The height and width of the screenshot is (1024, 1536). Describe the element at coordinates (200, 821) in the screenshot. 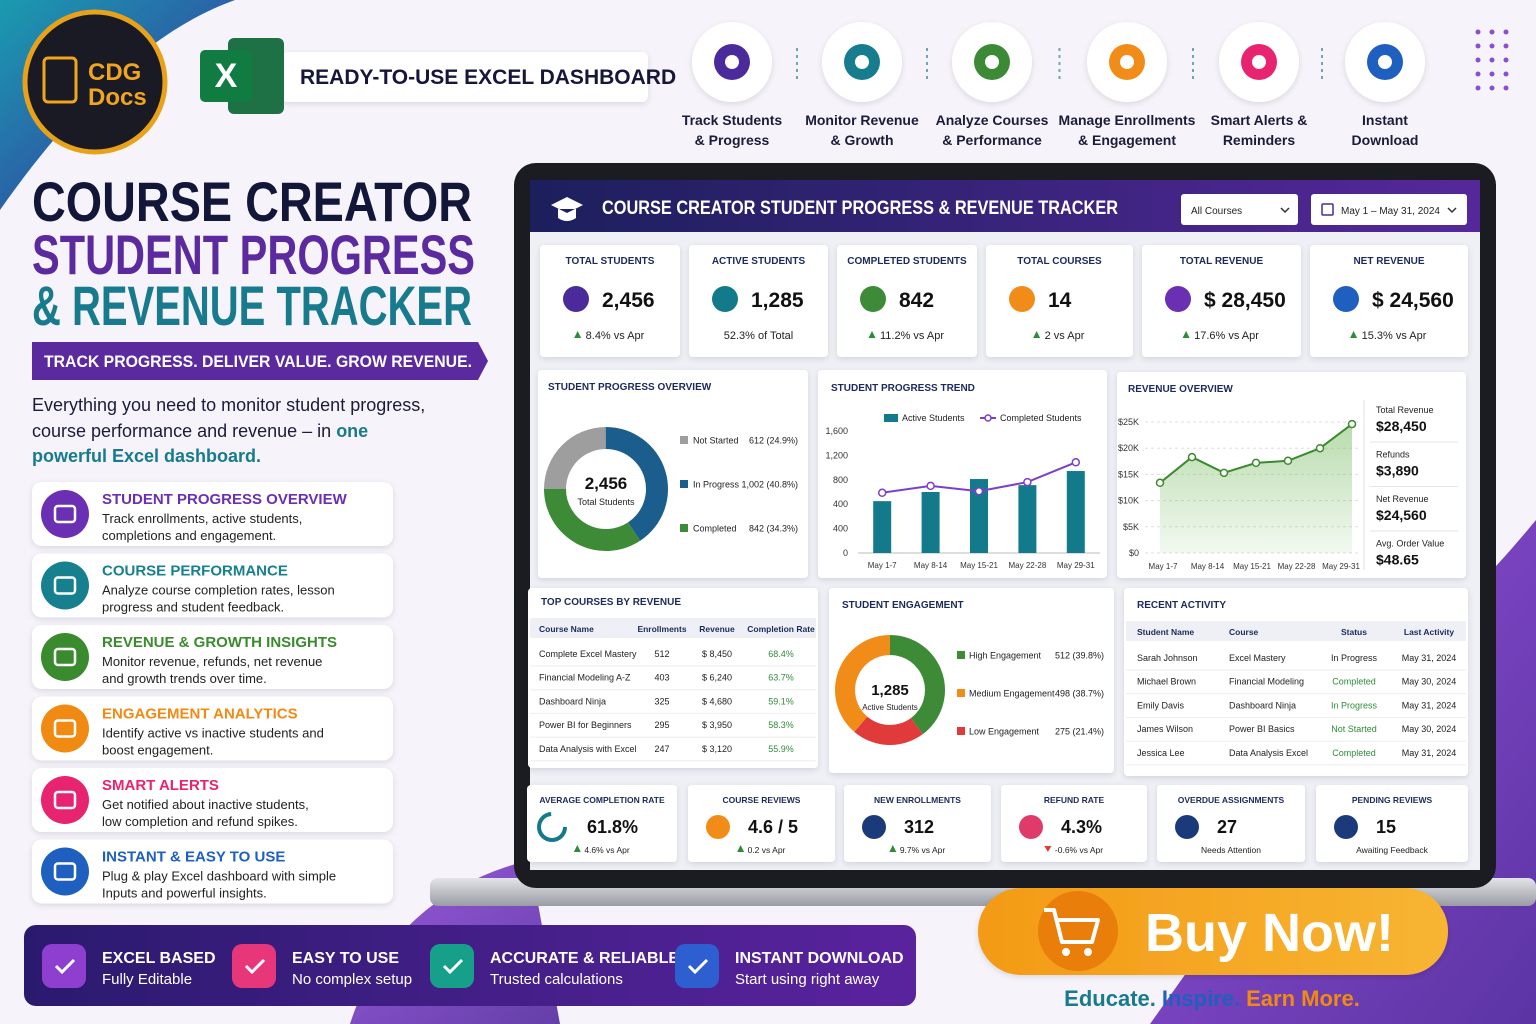

I see `feature-text: low completion and refund spikes.` at that location.